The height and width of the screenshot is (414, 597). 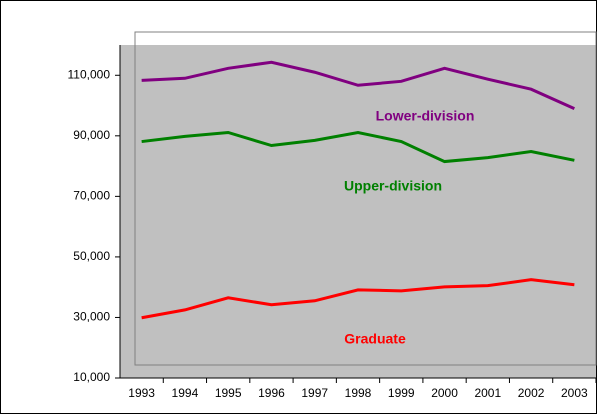 I want to click on x-tick-label: 1997, so click(x=314, y=393).